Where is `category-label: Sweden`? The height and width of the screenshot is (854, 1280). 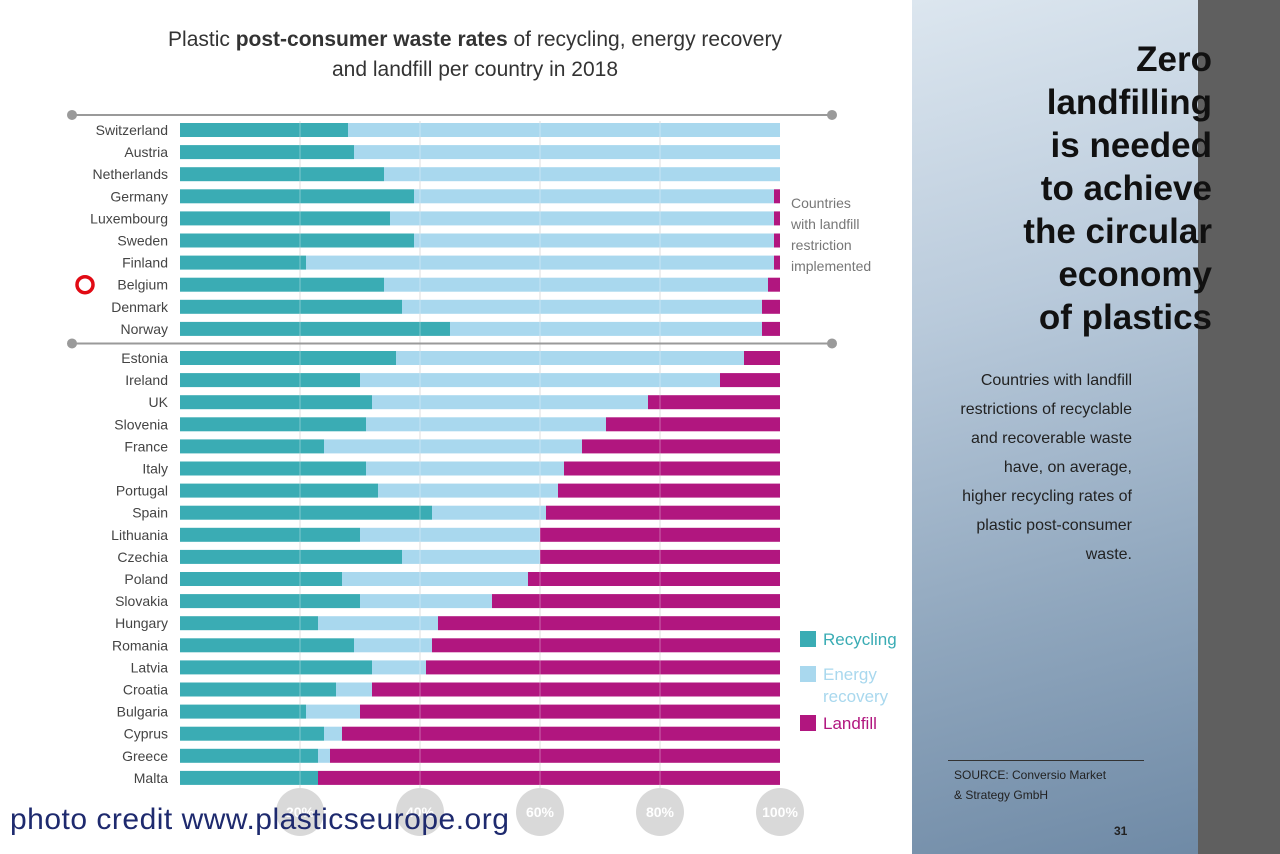
category-label: Sweden is located at coordinates (142, 241).